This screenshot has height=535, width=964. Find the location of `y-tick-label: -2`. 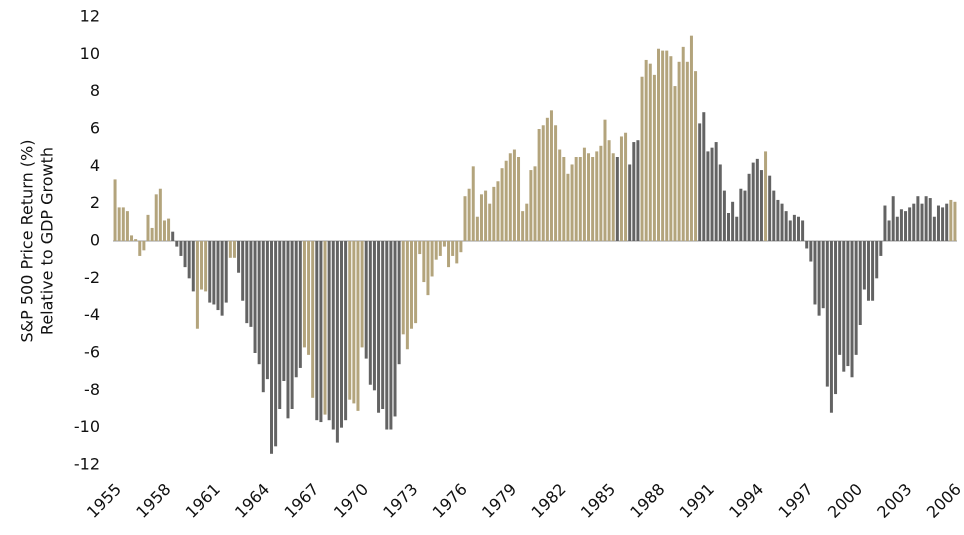

y-tick-label: -2 is located at coordinates (92, 277).